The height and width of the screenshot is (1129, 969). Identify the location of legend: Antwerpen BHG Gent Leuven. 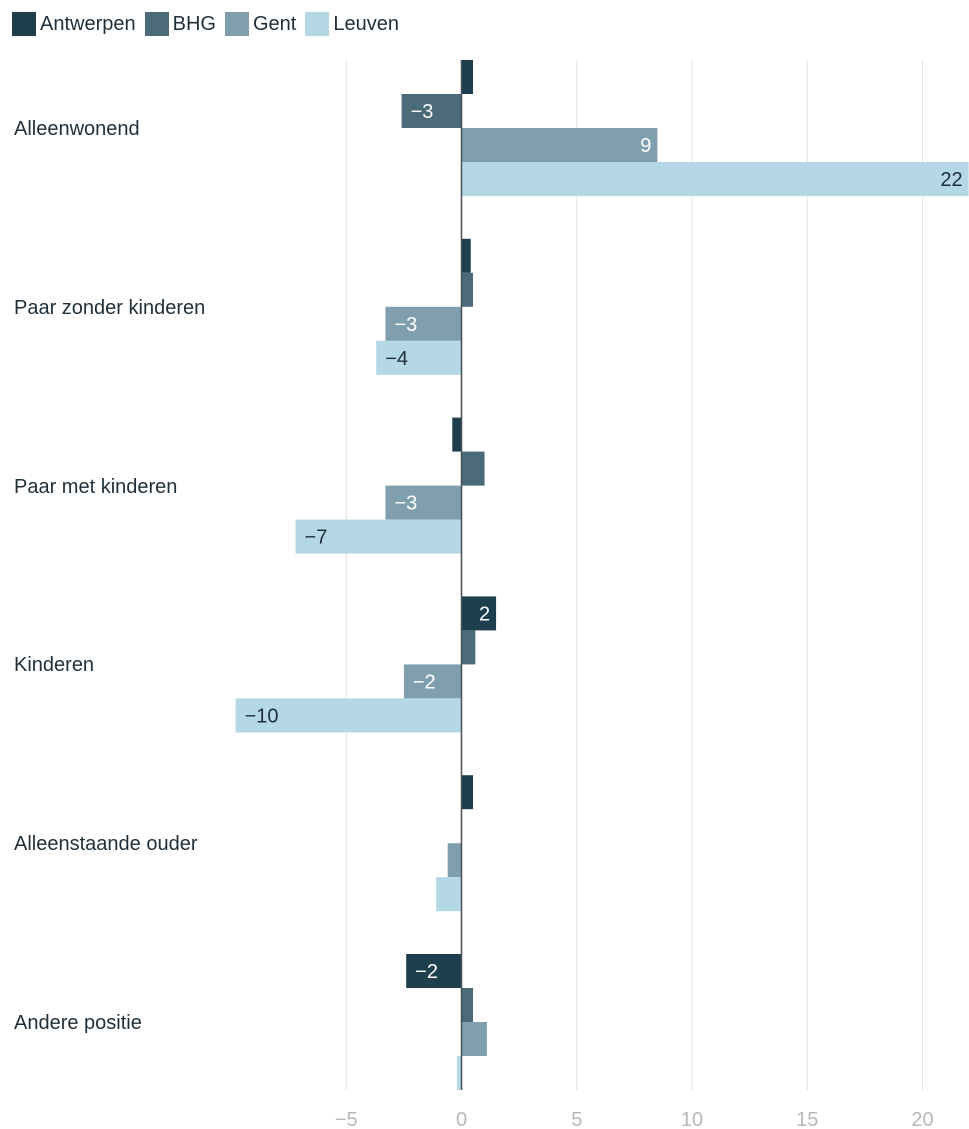
(210, 24).